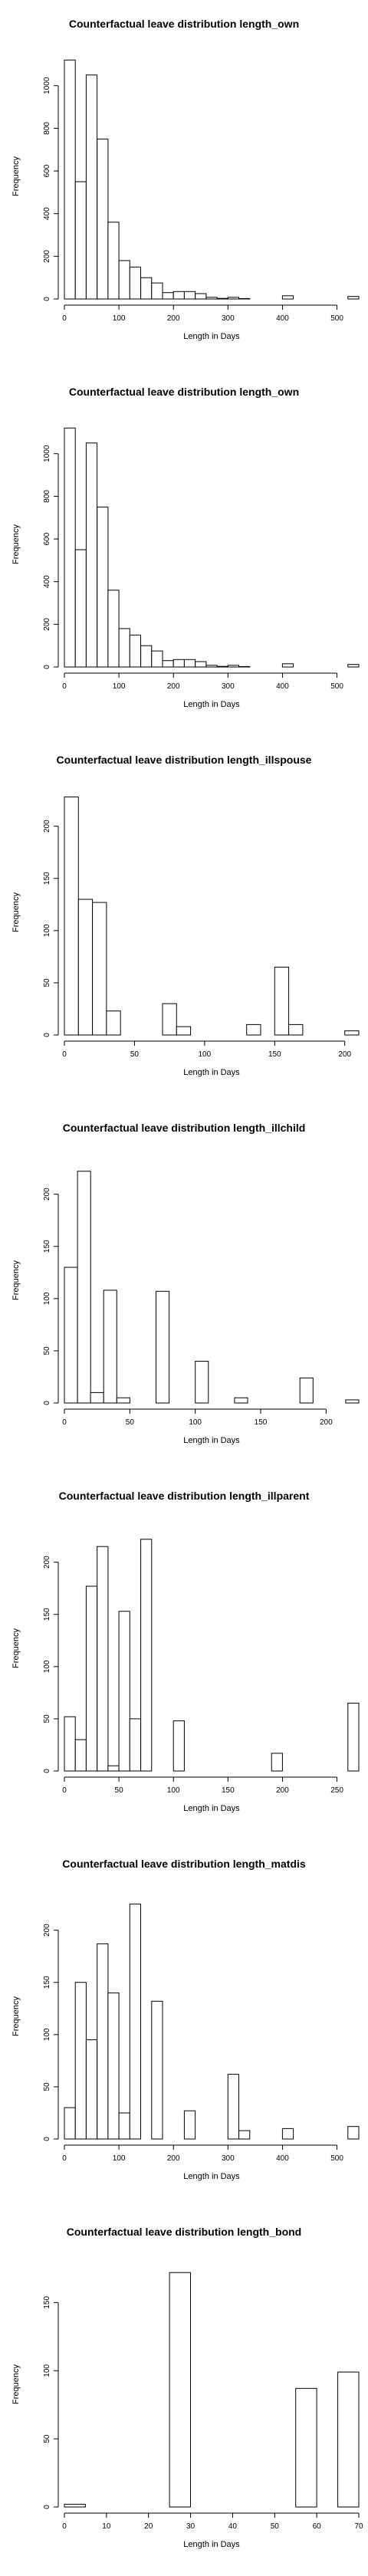 Image resolution: width=368 pixels, height=2576 pixels. What do you see at coordinates (47, 982) in the screenshot?
I see `y-tick-label: 50` at bounding box center [47, 982].